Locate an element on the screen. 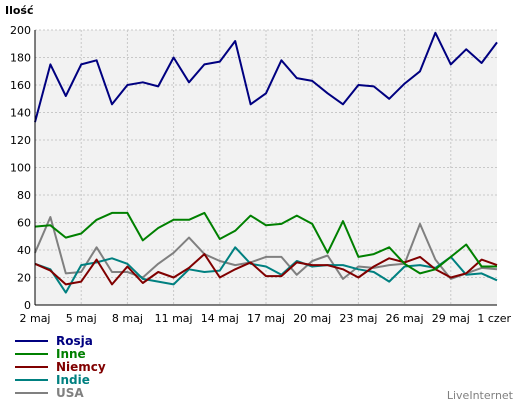 The height and width of the screenshot is (405, 520). legend-label-usa: USA is located at coordinates (70, 393).